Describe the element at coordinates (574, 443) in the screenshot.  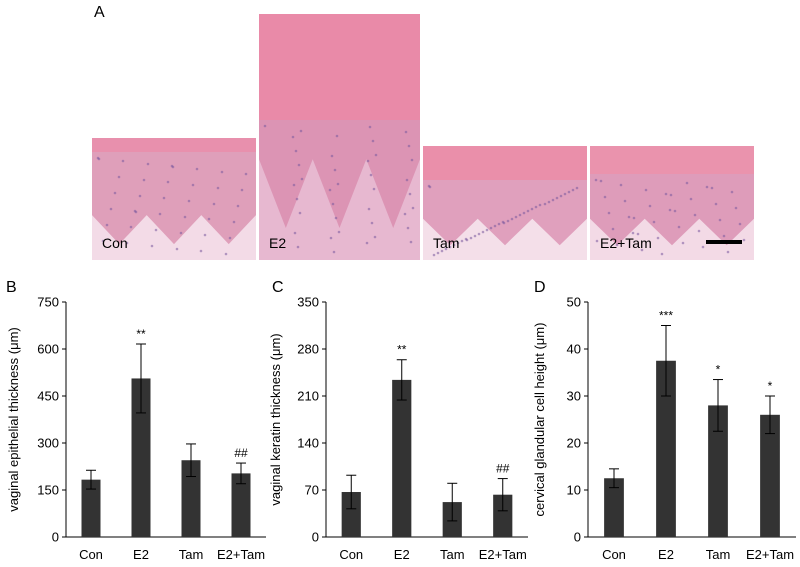
I see `y-tick-label: 20` at that location.